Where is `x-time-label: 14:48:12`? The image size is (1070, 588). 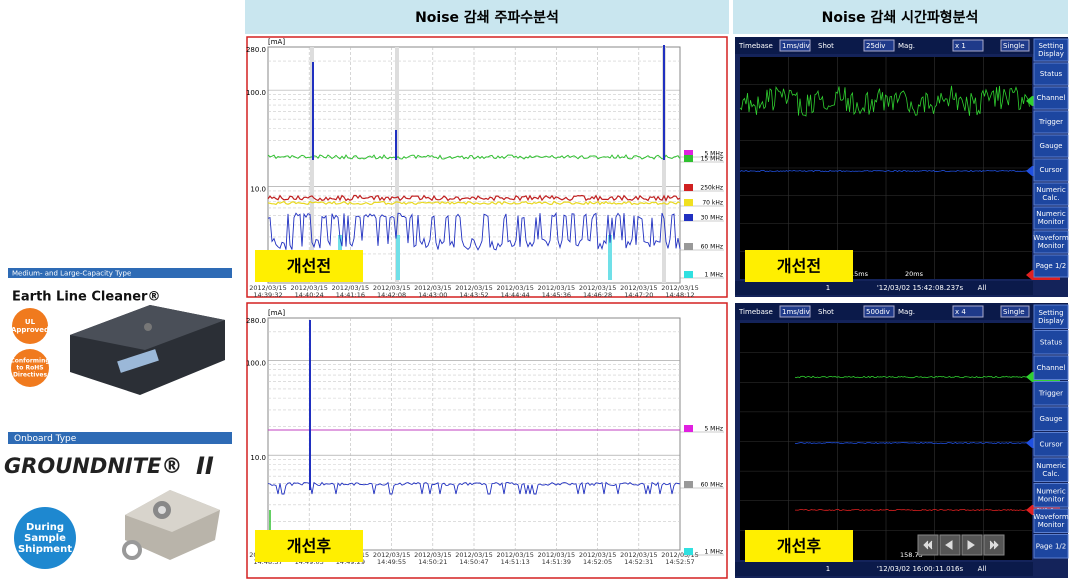 x-time-label: 14:48:12 is located at coordinates (679, 295).